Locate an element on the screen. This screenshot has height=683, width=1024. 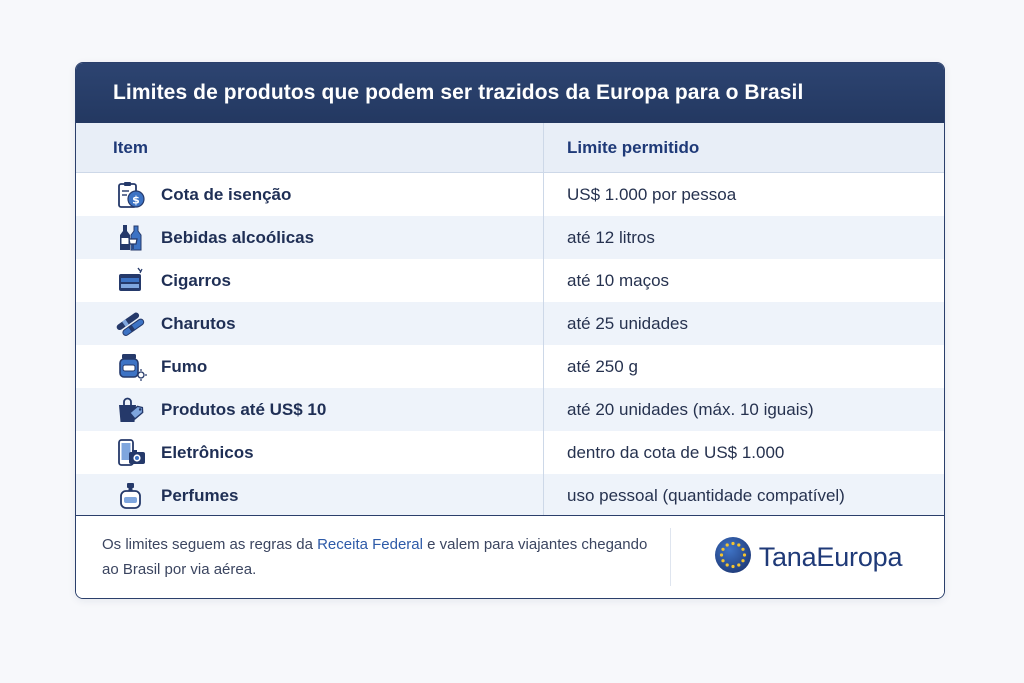
limit-cell: uso pessoal (quantidade compatível) is located at coordinates (744, 495).